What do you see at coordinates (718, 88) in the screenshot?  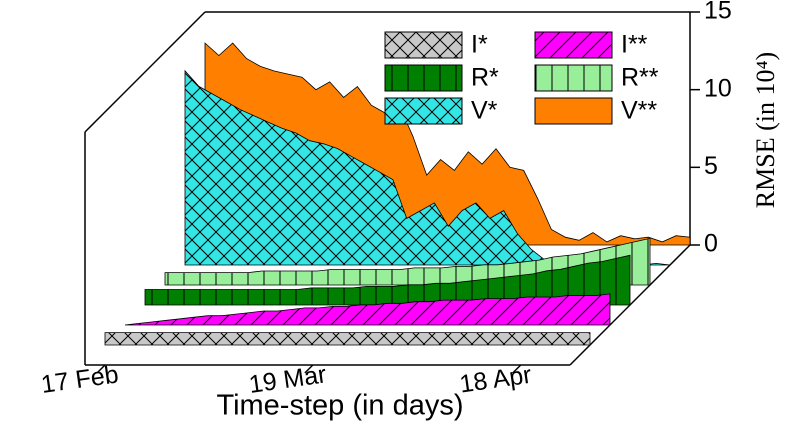 I see `y-tick-label: 10` at bounding box center [718, 88].